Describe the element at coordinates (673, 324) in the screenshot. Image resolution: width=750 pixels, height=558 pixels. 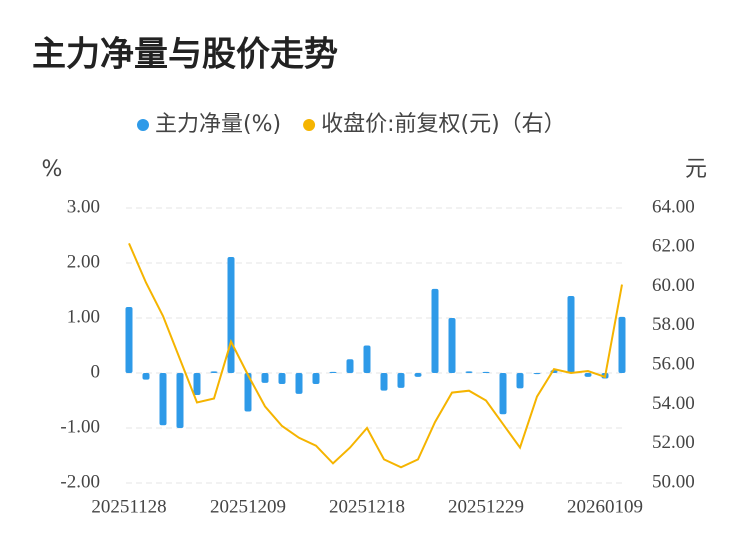
I see `y2-tick-label: 58.00` at that location.